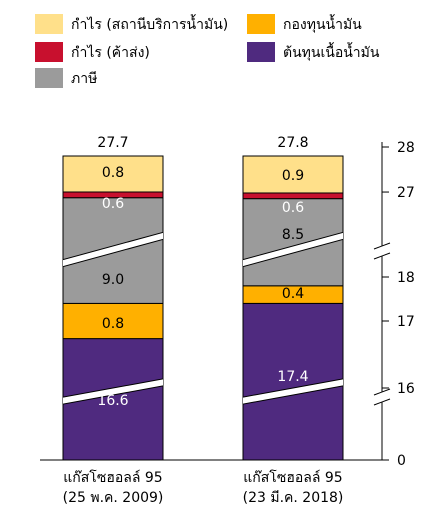 The width and height of the screenshot is (442, 522). What do you see at coordinates (406, 278) in the screenshot?
I see `y-tick-label: 18` at bounding box center [406, 278].